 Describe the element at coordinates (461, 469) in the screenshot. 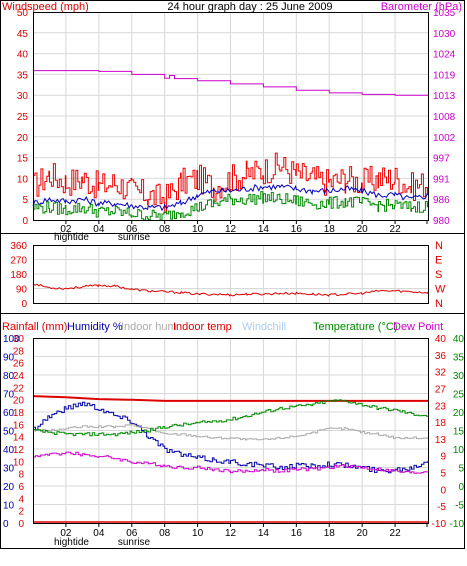

I see `temperature-tick: 5` at that location.